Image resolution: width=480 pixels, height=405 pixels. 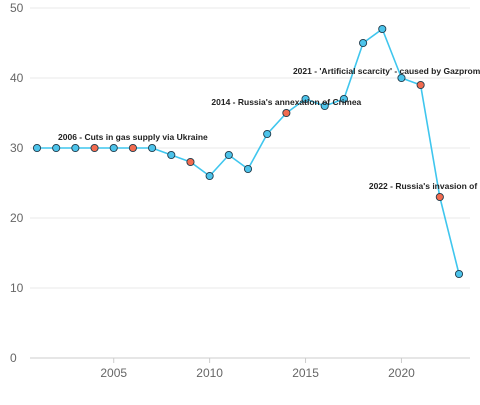 What do you see at coordinates (13, 358) in the screenshot?
I see `y-tick-label: 0` at bounding box center [13, 358].